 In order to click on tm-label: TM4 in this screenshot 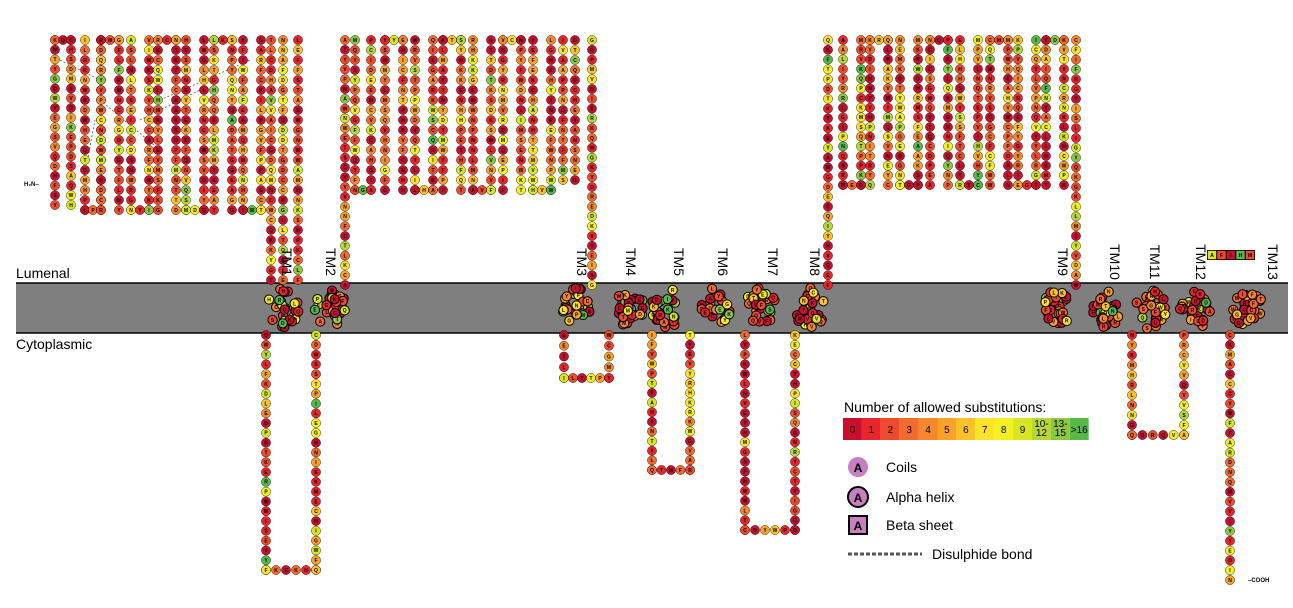, I will do `click(631, 262)`.